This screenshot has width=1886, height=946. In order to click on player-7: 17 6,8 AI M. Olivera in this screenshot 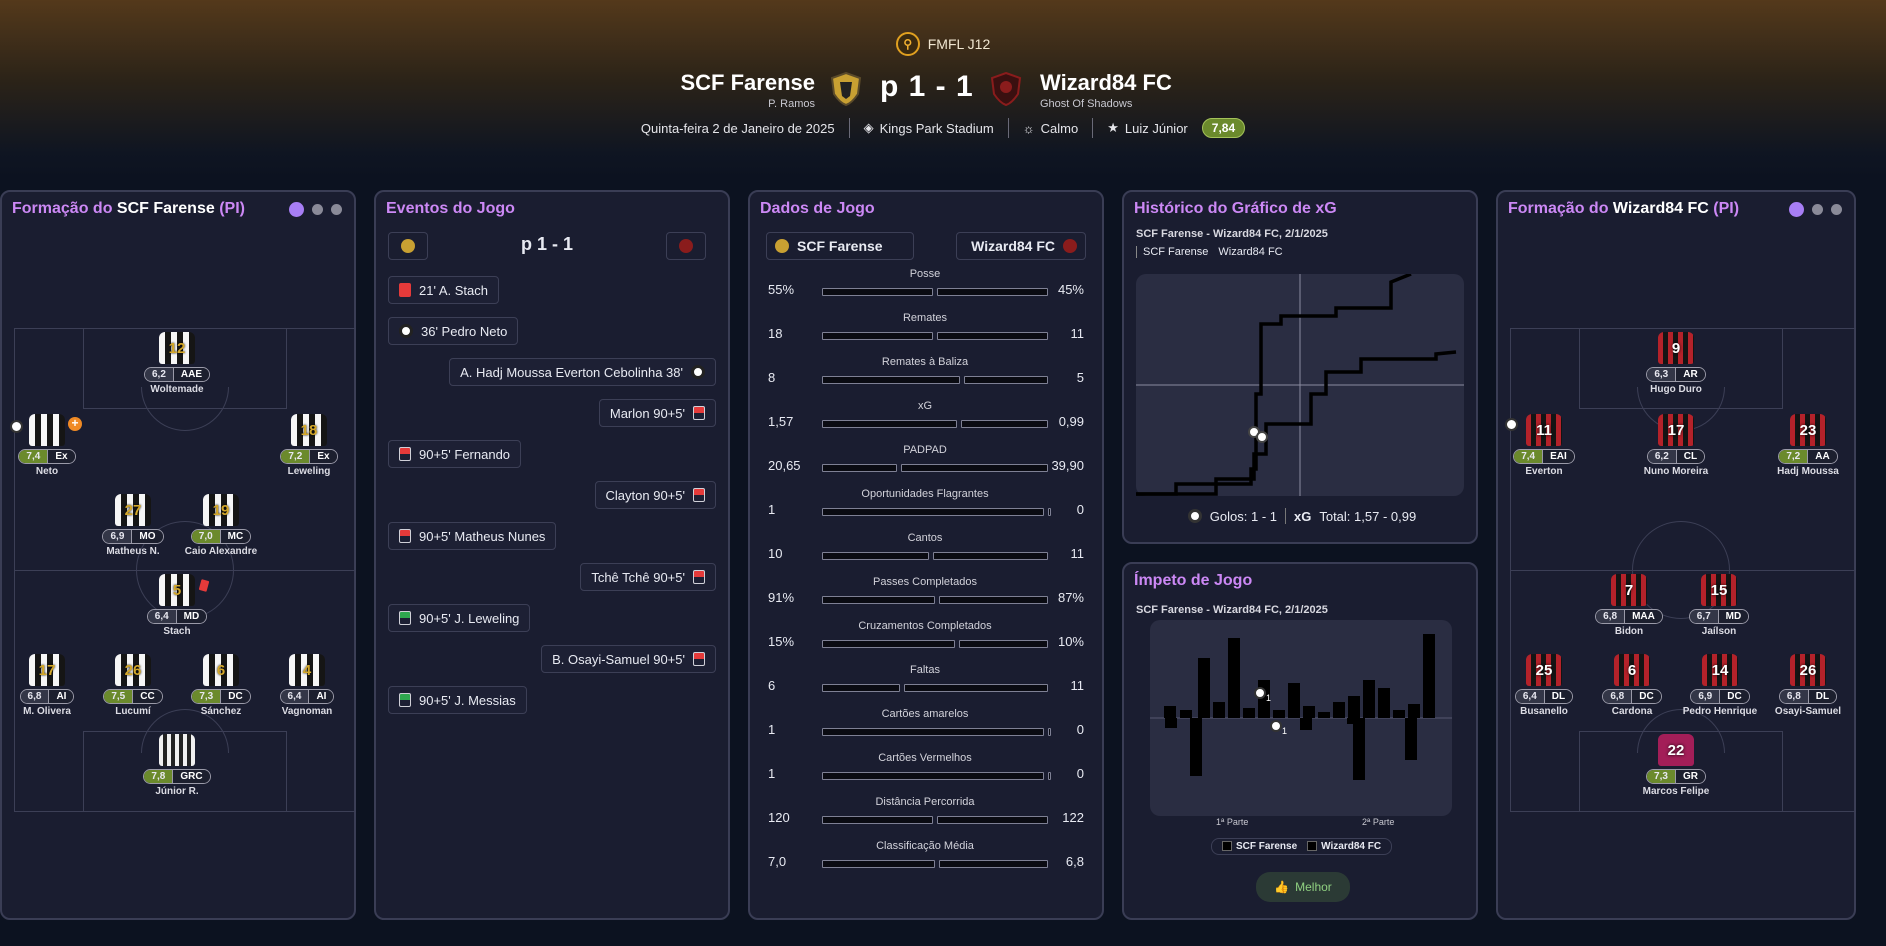, I will do `click(47, 685)`.